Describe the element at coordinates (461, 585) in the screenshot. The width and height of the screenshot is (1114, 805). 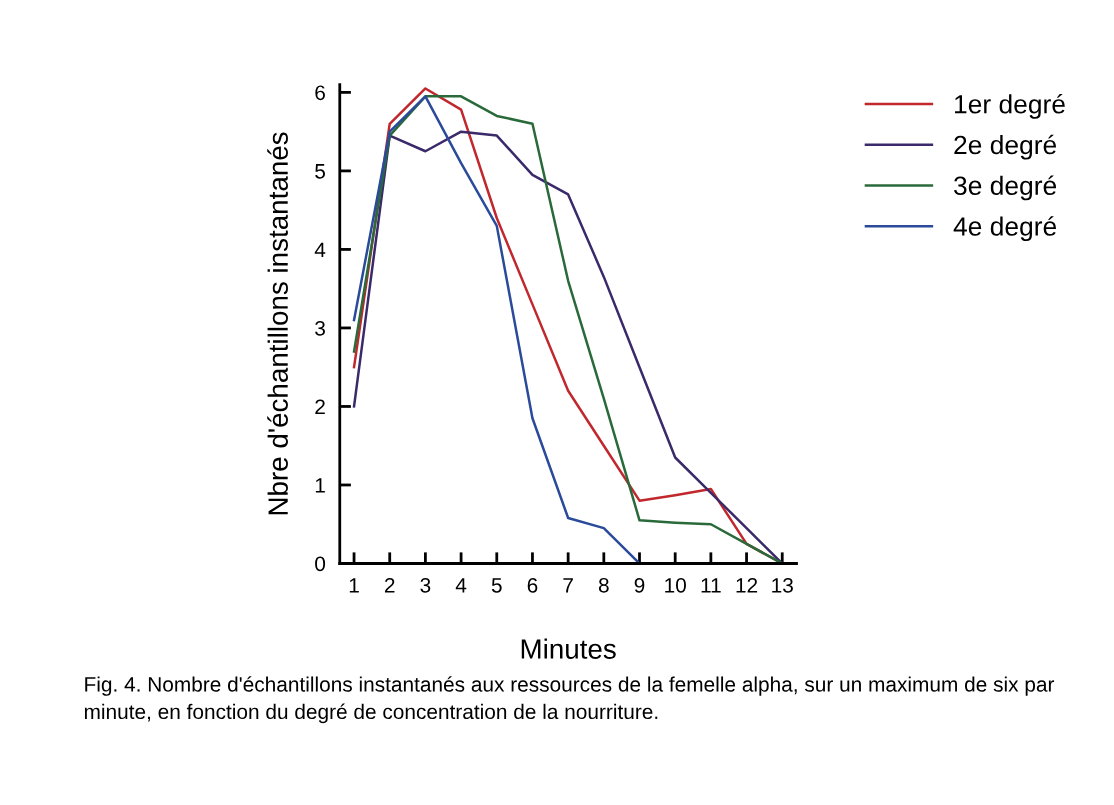
I see `x-tick-label: 4` at that location.